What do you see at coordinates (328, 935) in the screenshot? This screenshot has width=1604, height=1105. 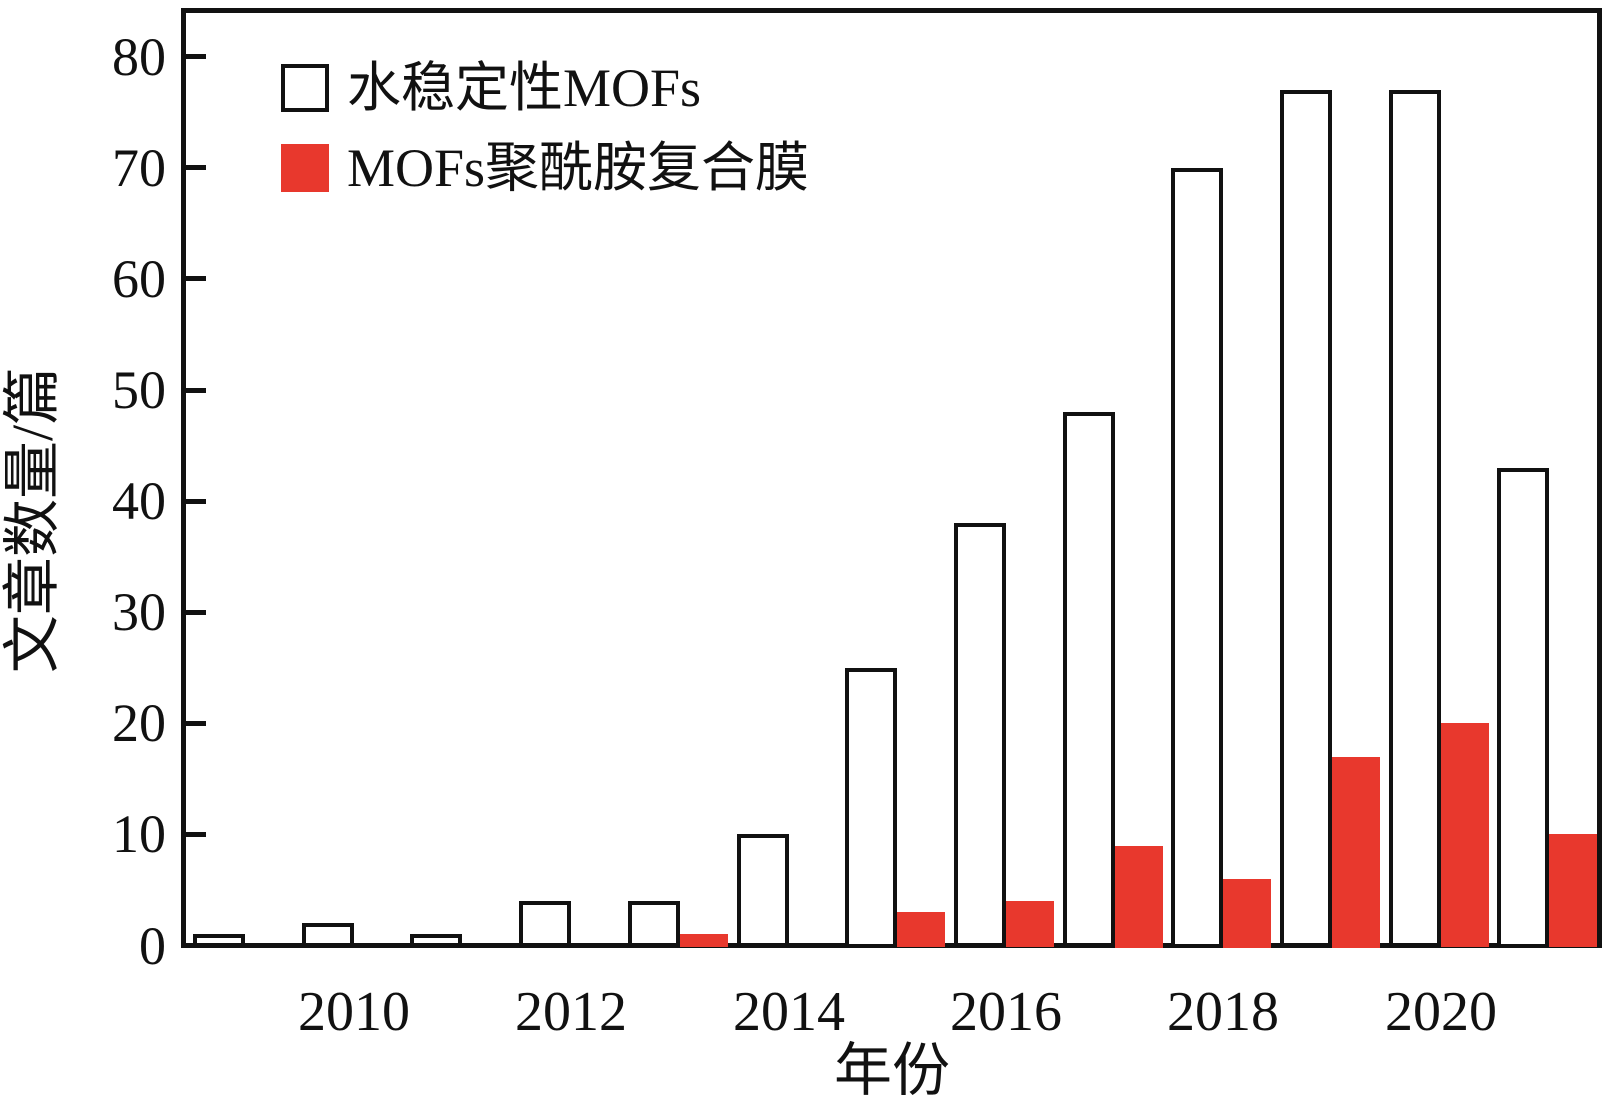 I see `bar-white-2010` at bounding box center [328, 935].